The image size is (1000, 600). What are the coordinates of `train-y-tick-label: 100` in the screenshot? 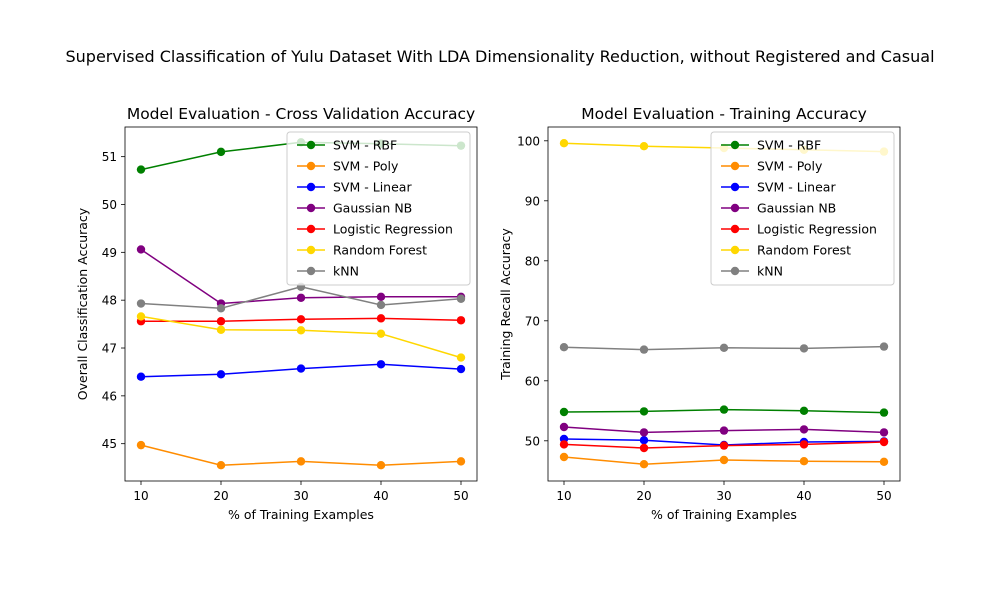 It's located at (528, 141).